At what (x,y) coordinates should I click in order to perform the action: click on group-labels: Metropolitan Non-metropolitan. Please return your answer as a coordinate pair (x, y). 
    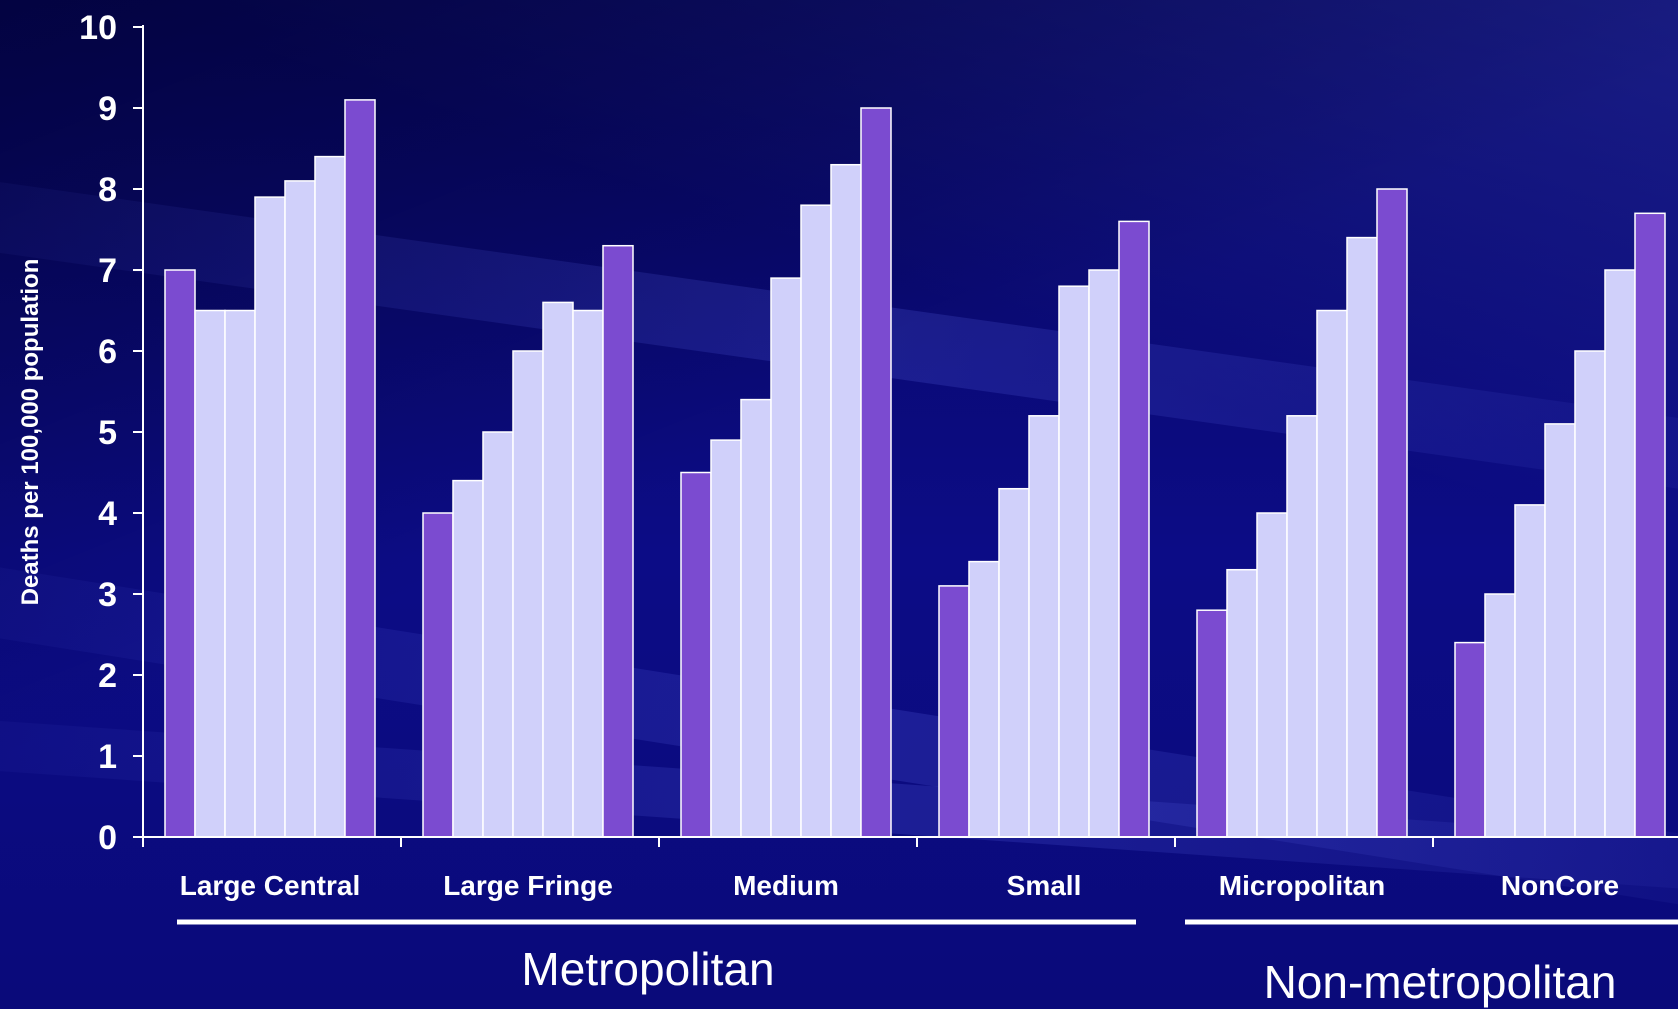
    Looking at the image, I should click on (927, 965).